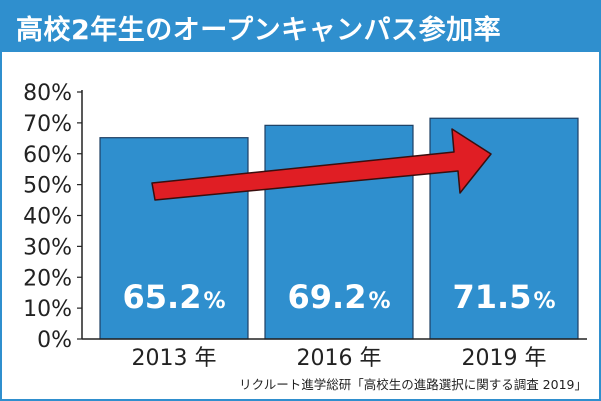 The image size is (601, 401). I want to click on y-tick-label: 60%, so click(47, 155).